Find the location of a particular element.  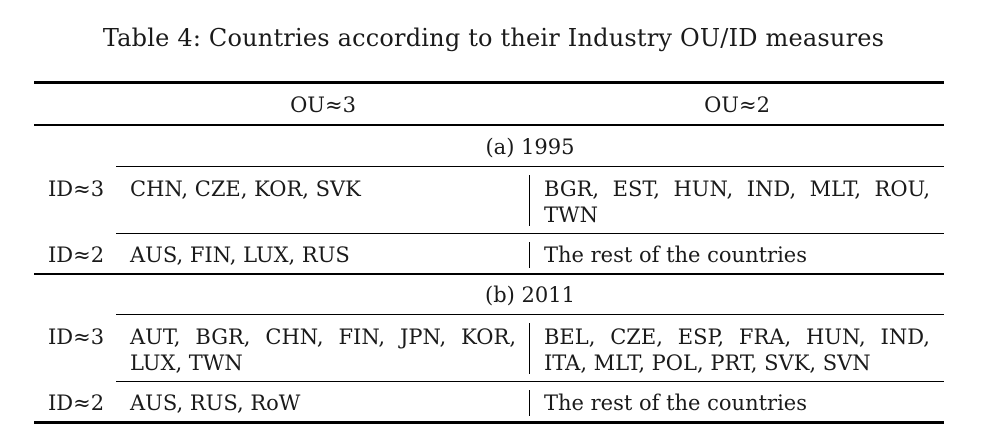

table-cell: ITA, MLT, POL, PRT, SVK, SVN is located at coordinates (707, 363).